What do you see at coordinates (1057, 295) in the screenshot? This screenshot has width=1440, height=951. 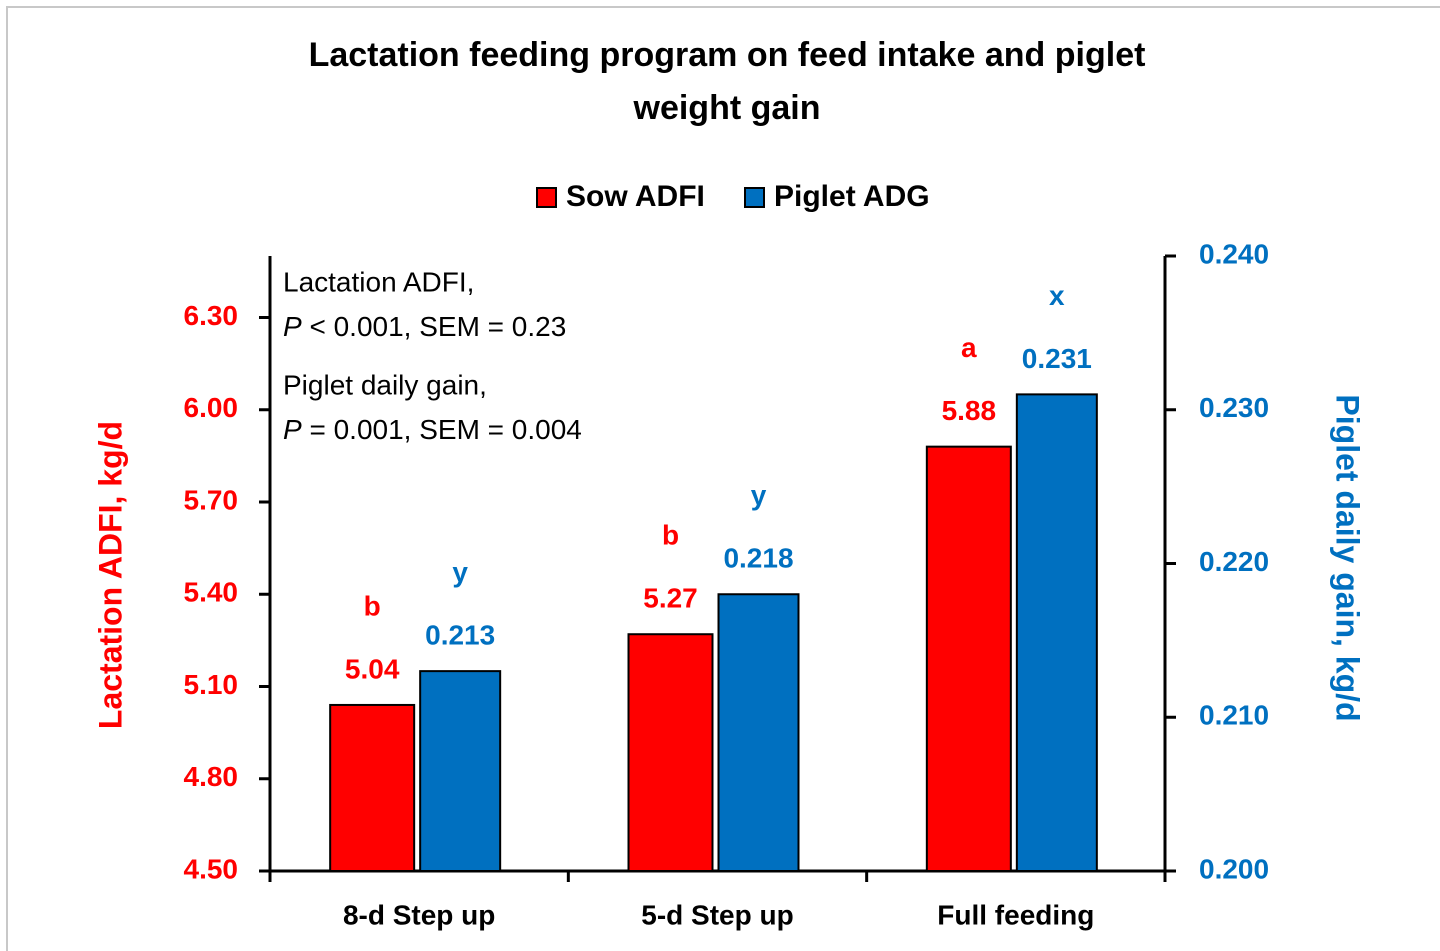 I see `significance-letter: x` at bounding box center [1057, 295].